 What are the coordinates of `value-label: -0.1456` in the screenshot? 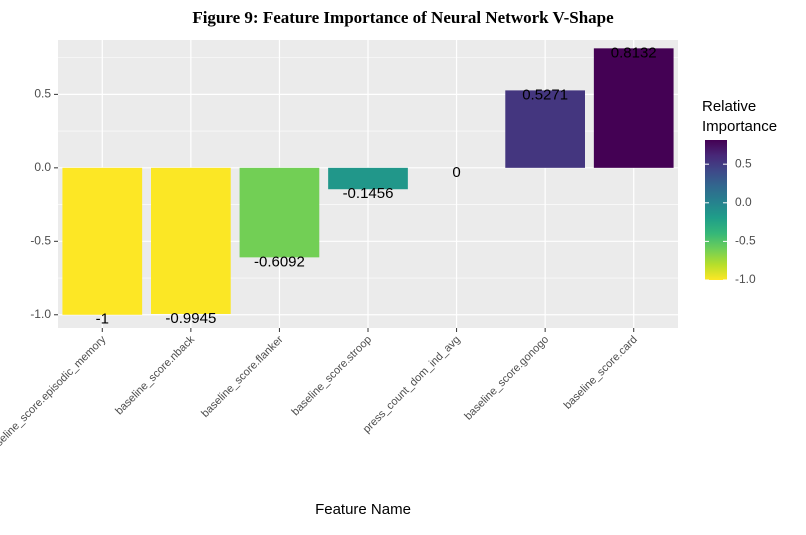 It's located at (368, 193).